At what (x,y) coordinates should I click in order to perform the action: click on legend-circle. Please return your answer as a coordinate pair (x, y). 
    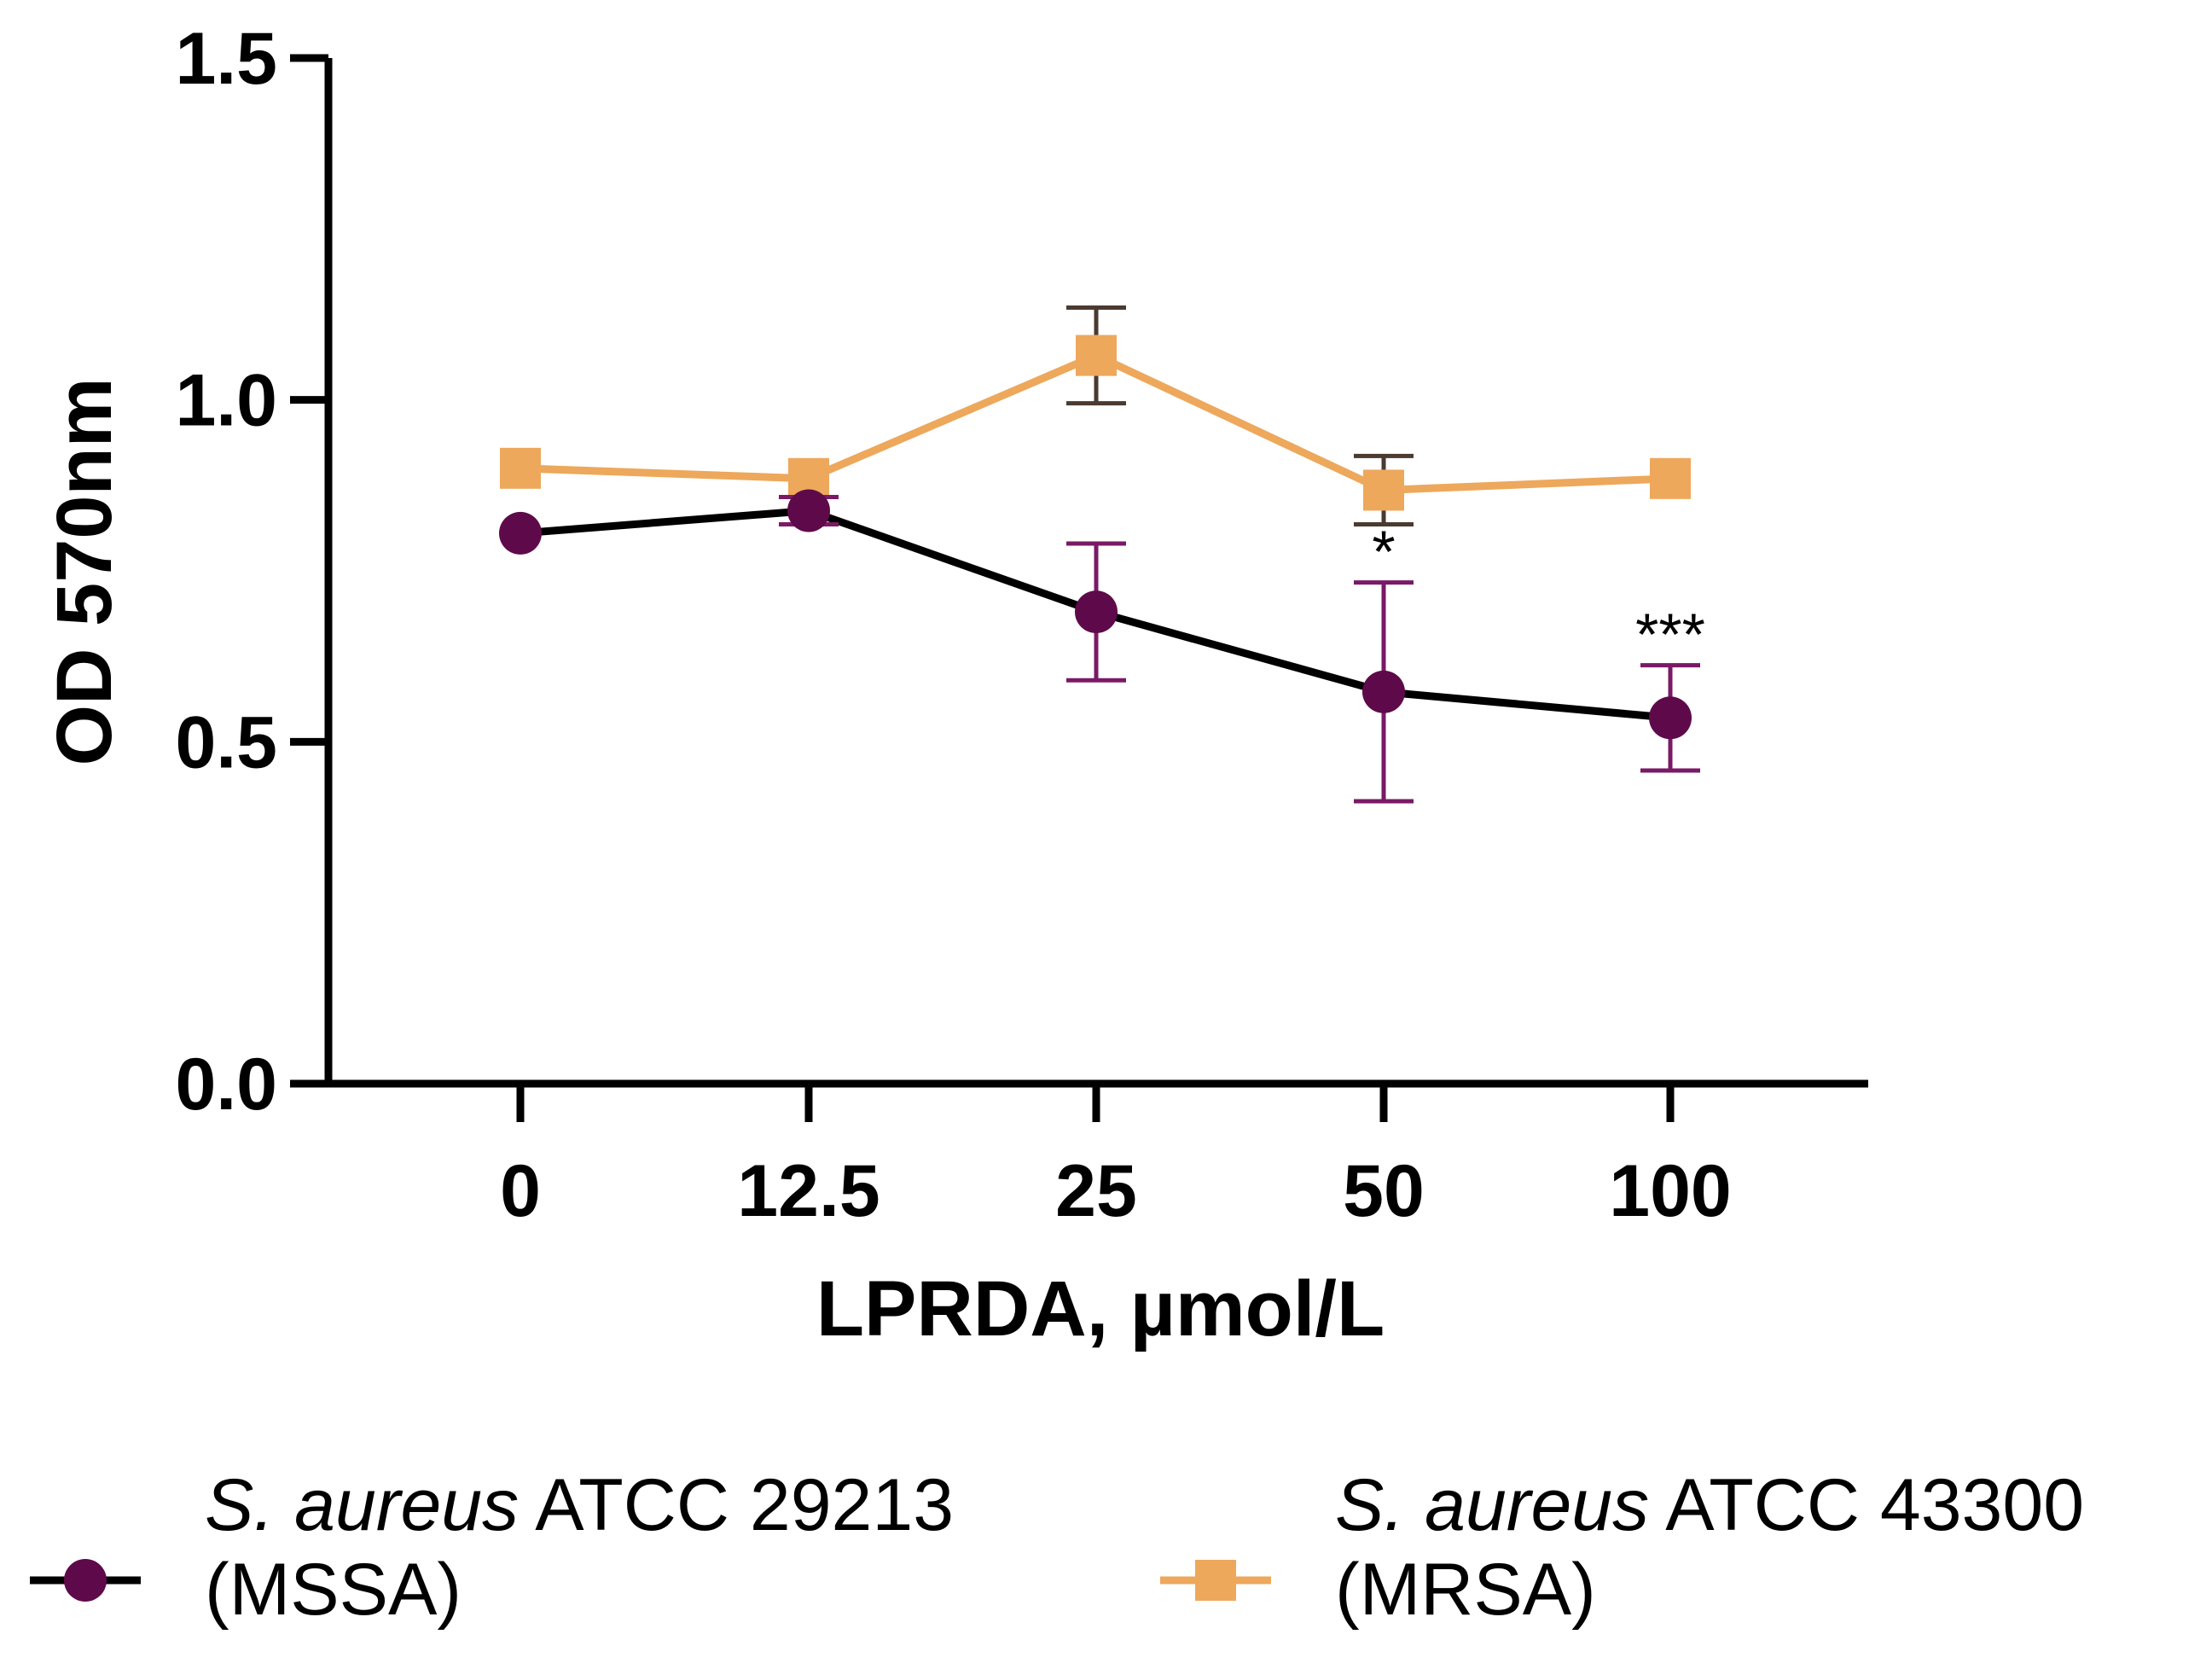
    Looking at the image, I should click on (85, 1581).